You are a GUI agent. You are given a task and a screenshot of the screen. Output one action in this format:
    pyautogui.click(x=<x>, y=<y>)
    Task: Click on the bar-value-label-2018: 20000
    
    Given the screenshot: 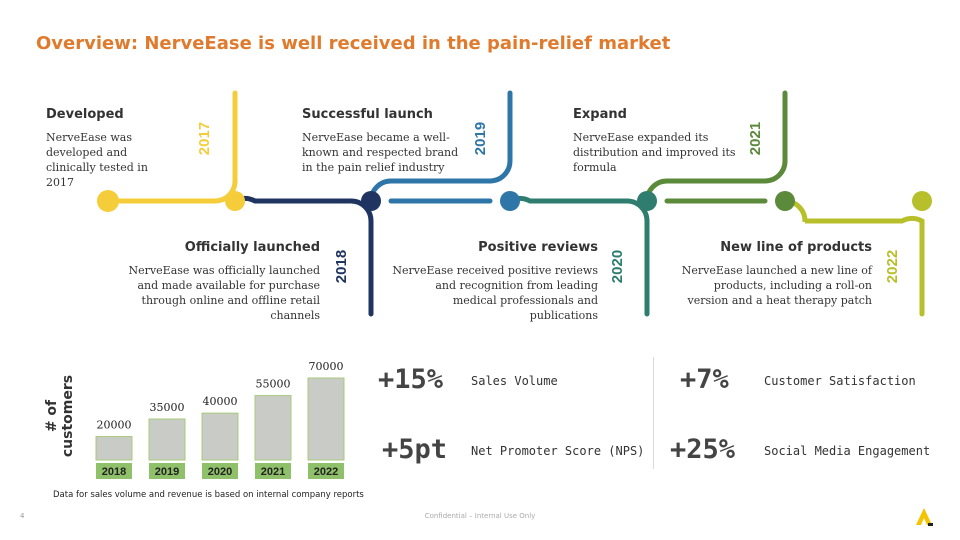 What is the action you would take?
    pyautogui.click(x=114, y=425)
    